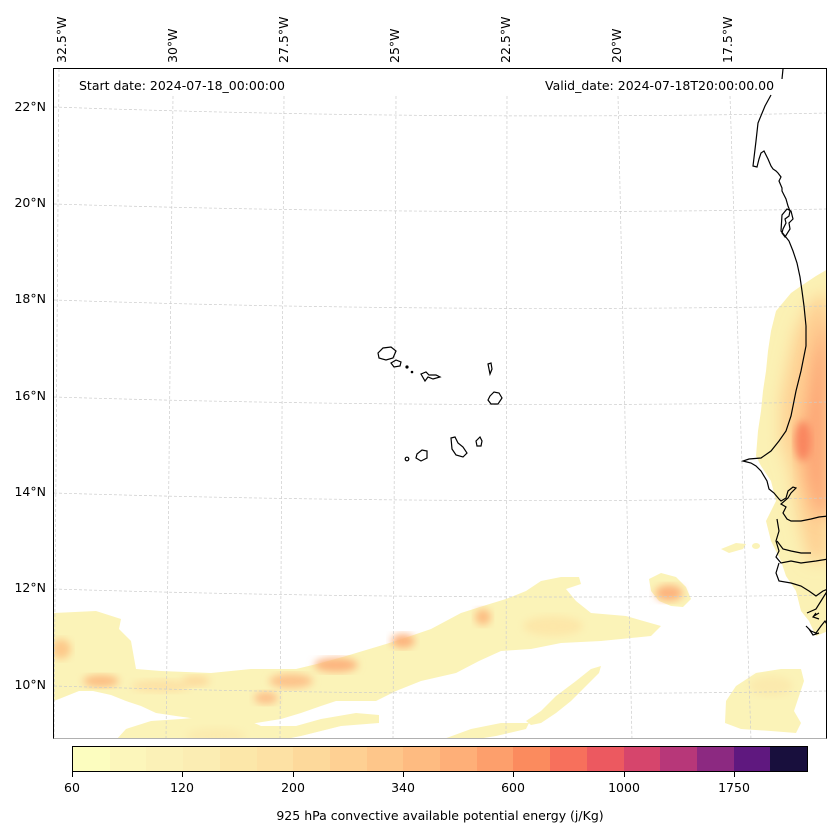 The height and width of the screenshot is (836, 837). I want to click on cape-intensity-africa-high, so click(813, 418).